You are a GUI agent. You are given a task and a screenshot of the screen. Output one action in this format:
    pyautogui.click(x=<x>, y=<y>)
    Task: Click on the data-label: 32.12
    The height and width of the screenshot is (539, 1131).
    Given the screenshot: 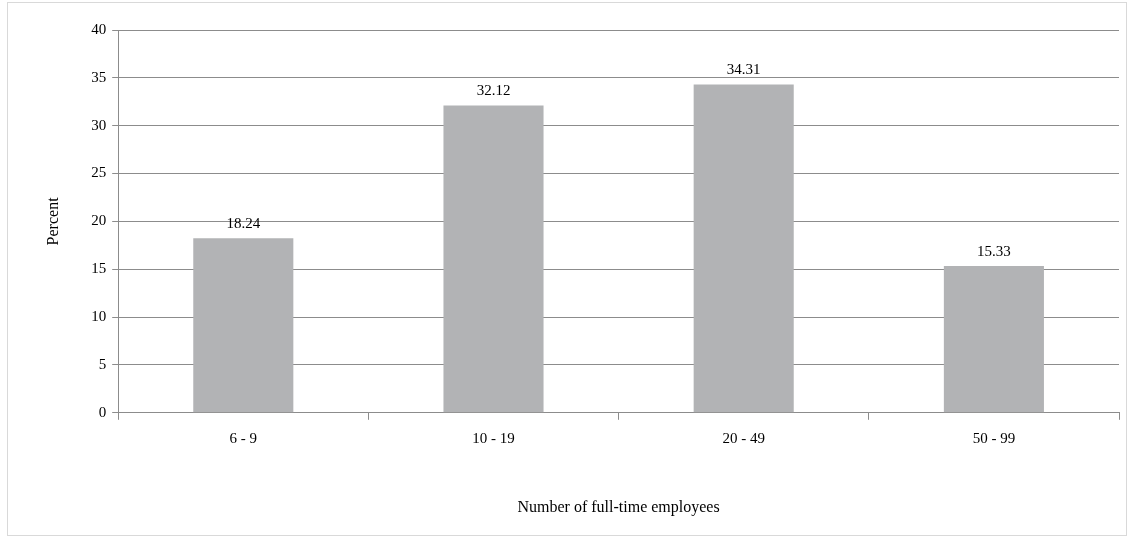 What is the action you would take?
    pyautogui.click(x=493, y=89)
    